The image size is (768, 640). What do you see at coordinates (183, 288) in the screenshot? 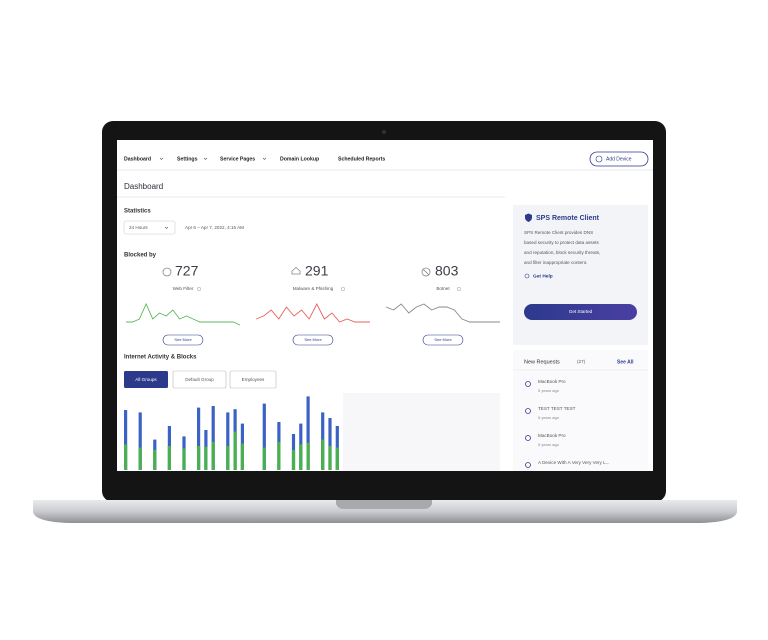
I see `blocked-label: Web Filter` at bounding box center [183, 288].